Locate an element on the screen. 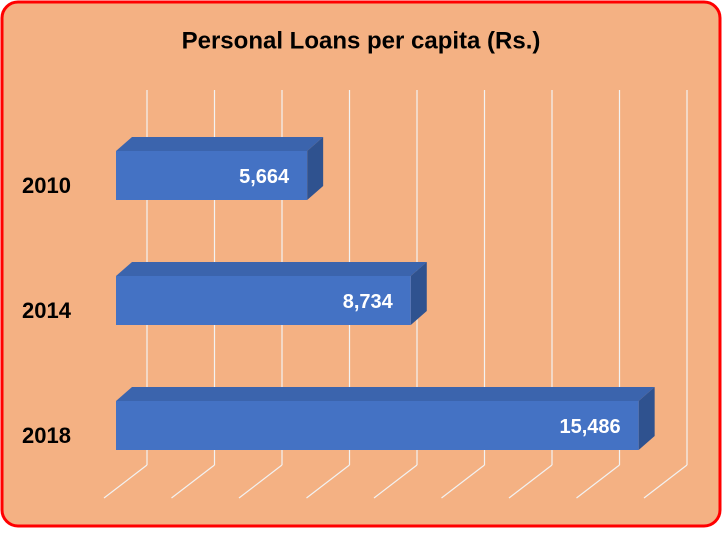  y-tick-label: 2010 is located at coordinates (46, 185).